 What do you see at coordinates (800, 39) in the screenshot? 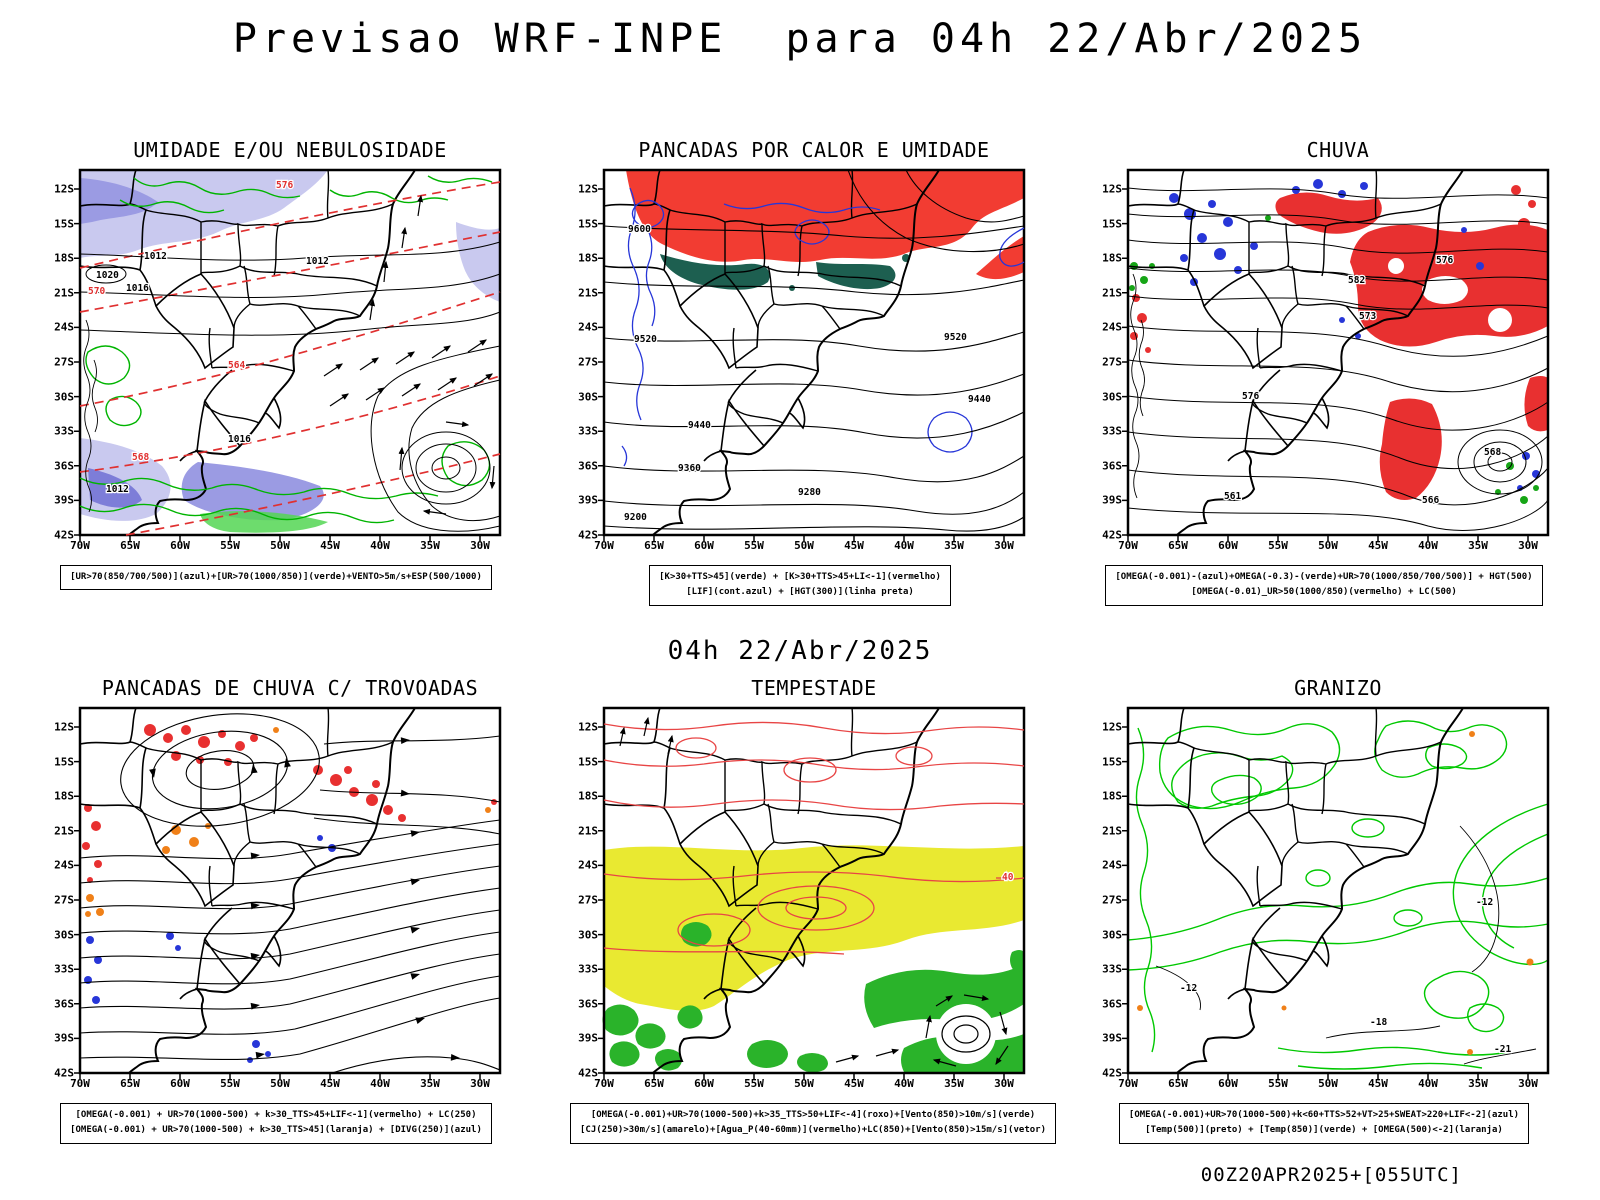
I see `page-title: Previsao WRF-INPE para 04h 22/Abr/2025` at bounding box center [800, 39].